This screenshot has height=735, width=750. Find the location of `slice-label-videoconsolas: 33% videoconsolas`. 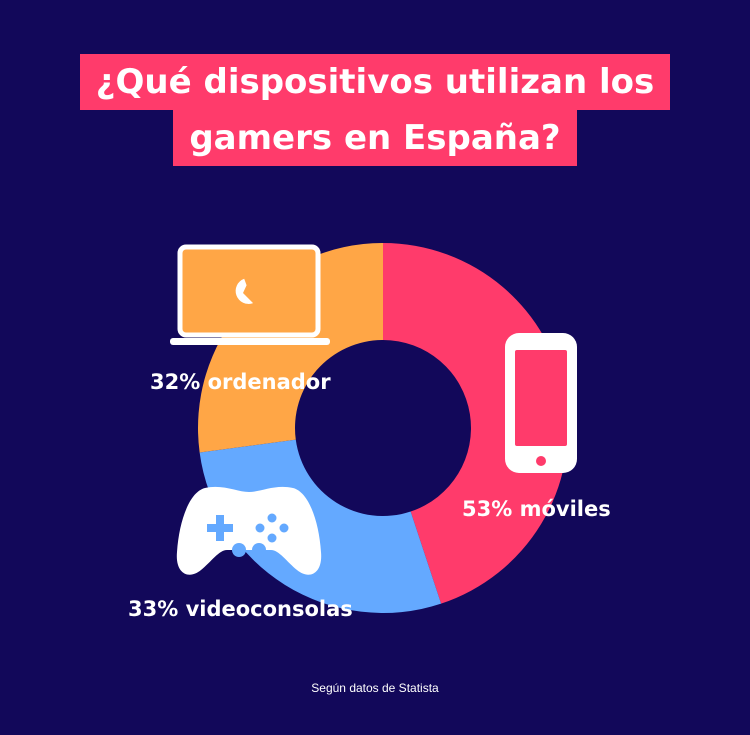

slice-label-videoconsolas: 33% videoconsolas is located at coordinates (240, 609).